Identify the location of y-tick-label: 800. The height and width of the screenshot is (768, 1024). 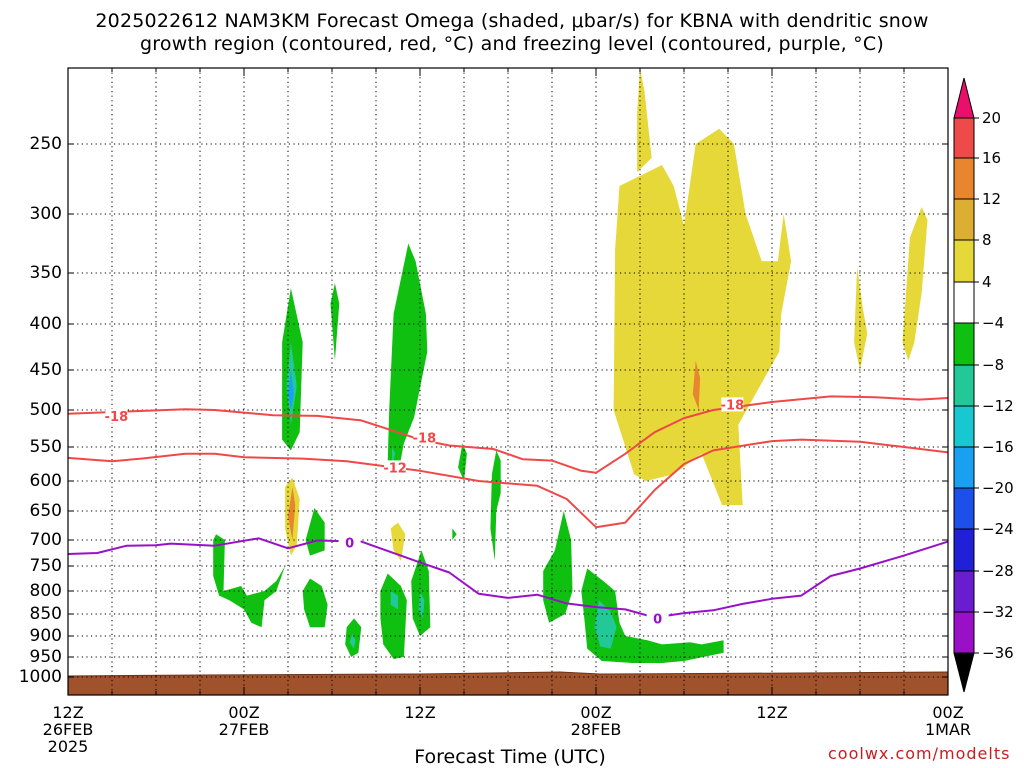
(45, 591).